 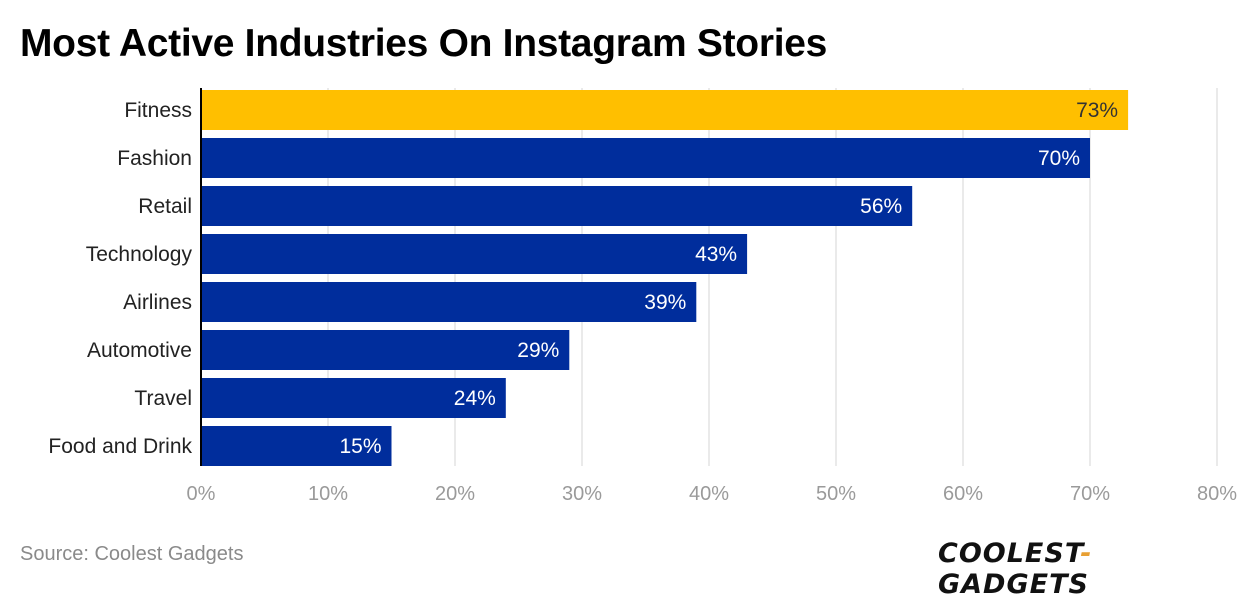 What do you see at coordinates (645, 158) in the screenshot?
I see `bar-fashion` at bounding box center [645, 158].